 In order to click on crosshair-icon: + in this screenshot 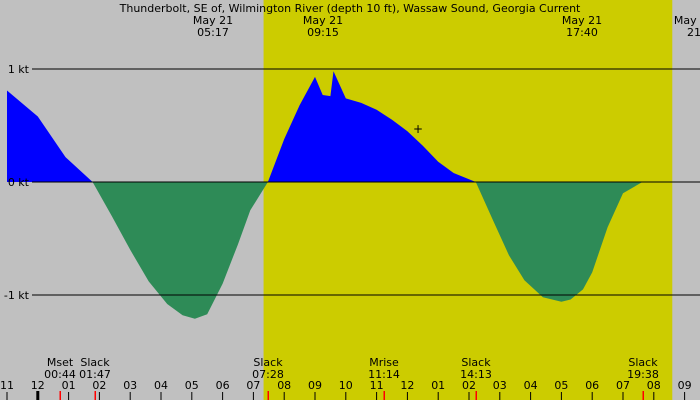, I will do `click(418, 129)`.